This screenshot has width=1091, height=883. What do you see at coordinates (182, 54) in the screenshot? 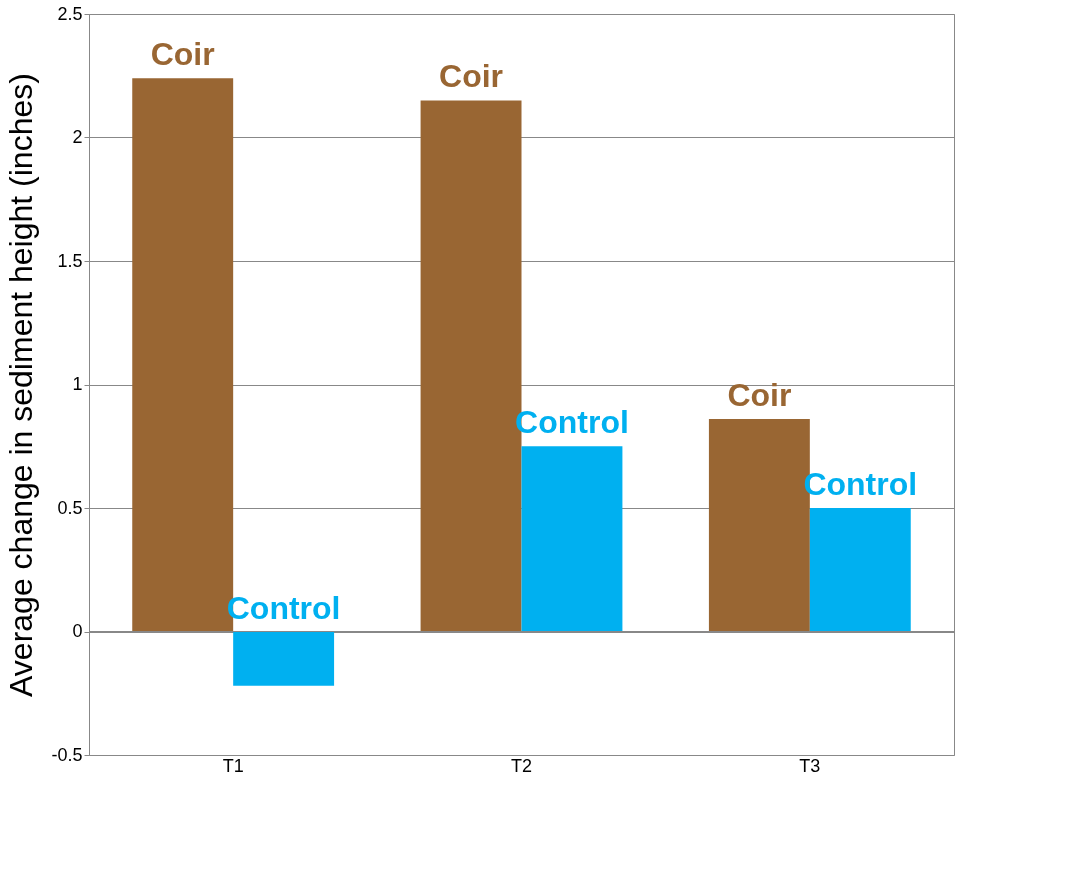
I see `series-label: Coir` at bounding box center [182, 54].